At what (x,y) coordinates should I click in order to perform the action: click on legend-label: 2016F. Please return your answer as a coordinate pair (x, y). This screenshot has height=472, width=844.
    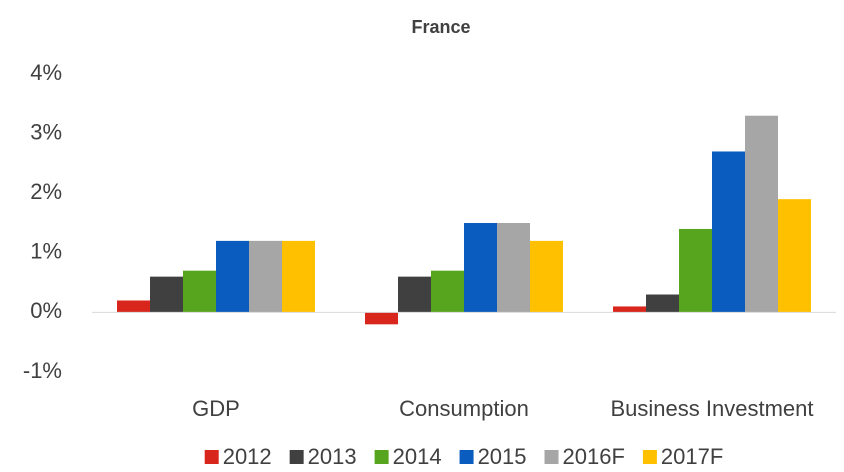
    Looking at the image, I should click on (594, 456).